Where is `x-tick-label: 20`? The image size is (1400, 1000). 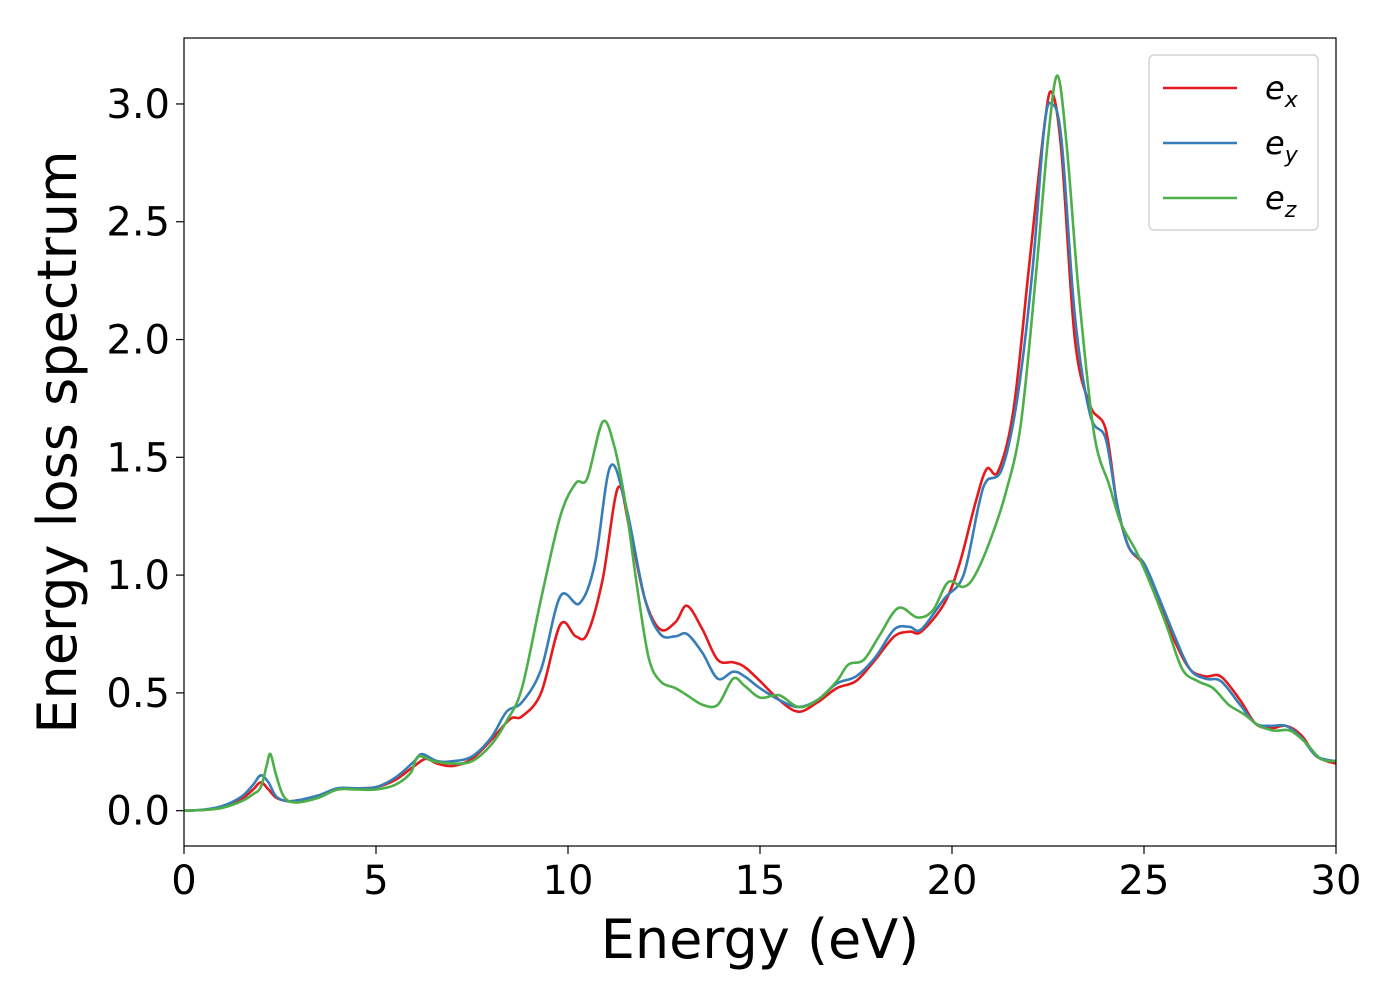
x-tick-label: 20 is located at coordinates (952, 881).